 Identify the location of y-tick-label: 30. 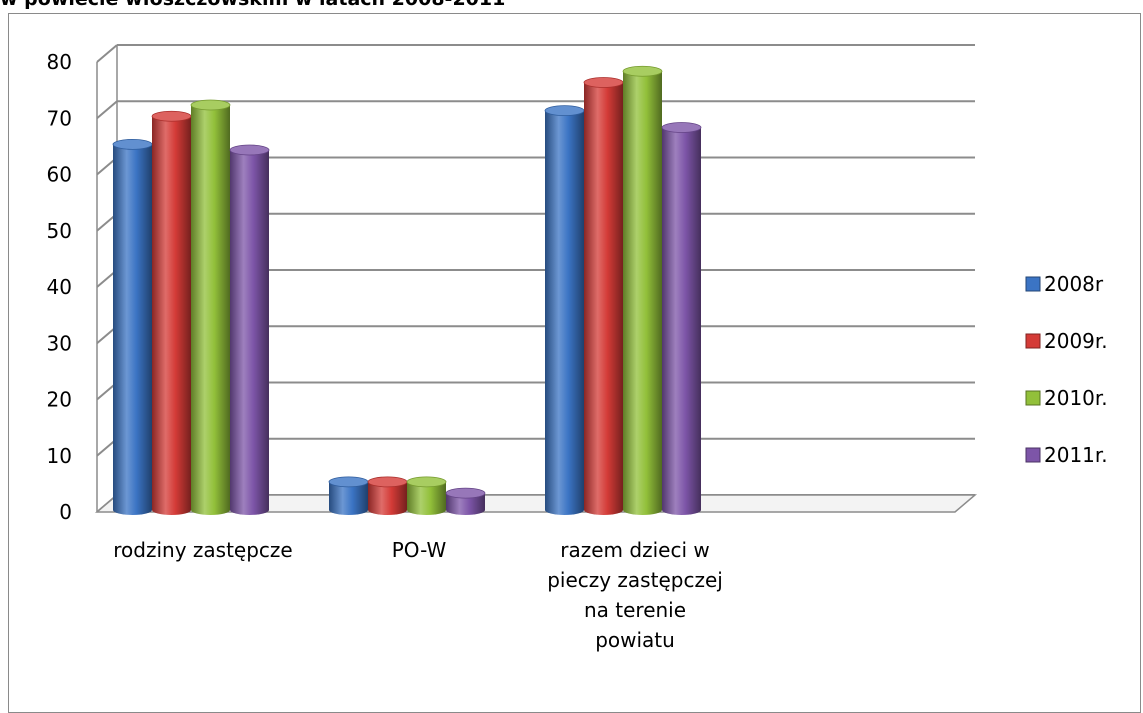
(59, 343).